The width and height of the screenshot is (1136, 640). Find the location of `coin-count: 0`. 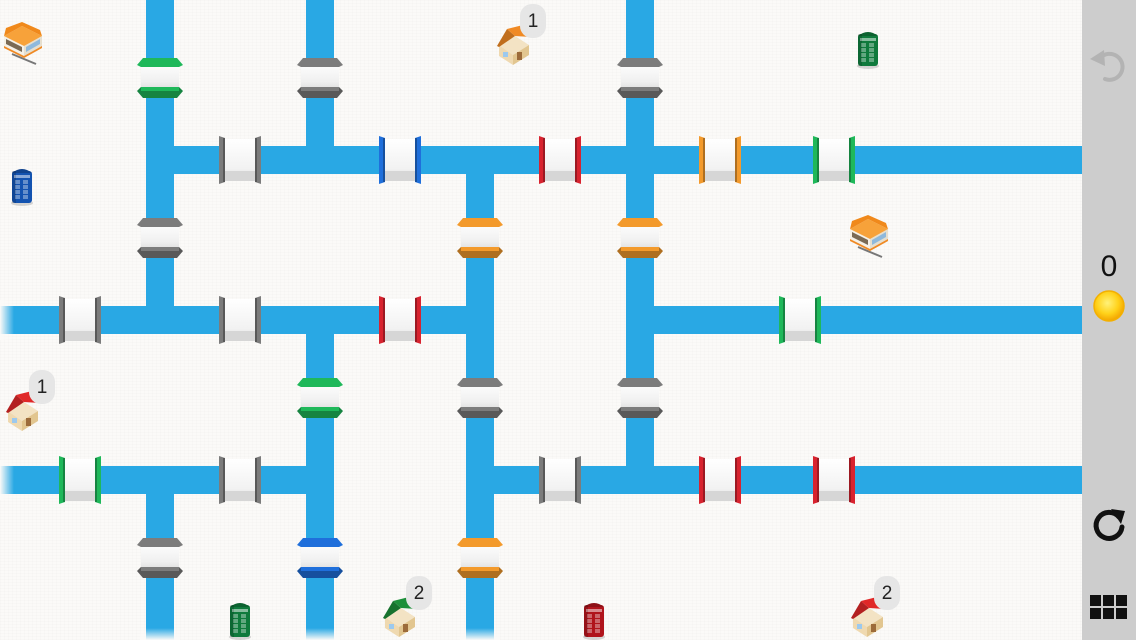

coin-count: 0 is located at coordinates (1109, 266).